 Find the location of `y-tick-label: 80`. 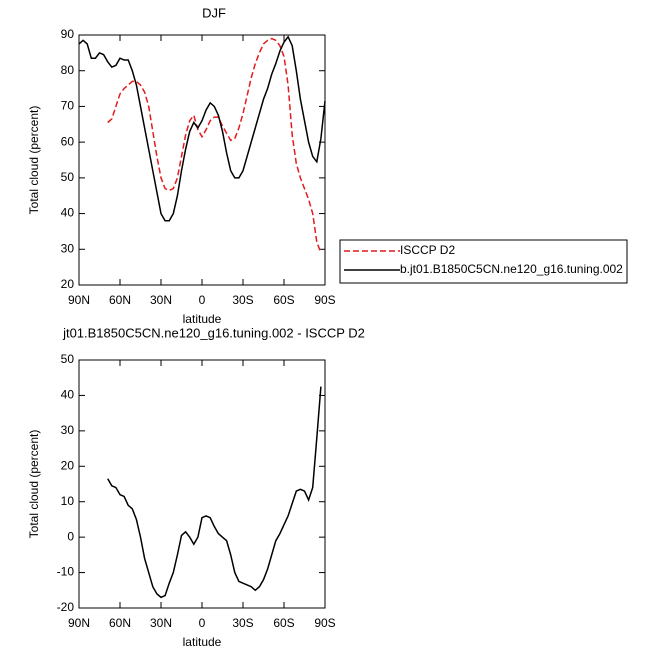

y-tick-label: 80 is located at coordinates (68, 70).